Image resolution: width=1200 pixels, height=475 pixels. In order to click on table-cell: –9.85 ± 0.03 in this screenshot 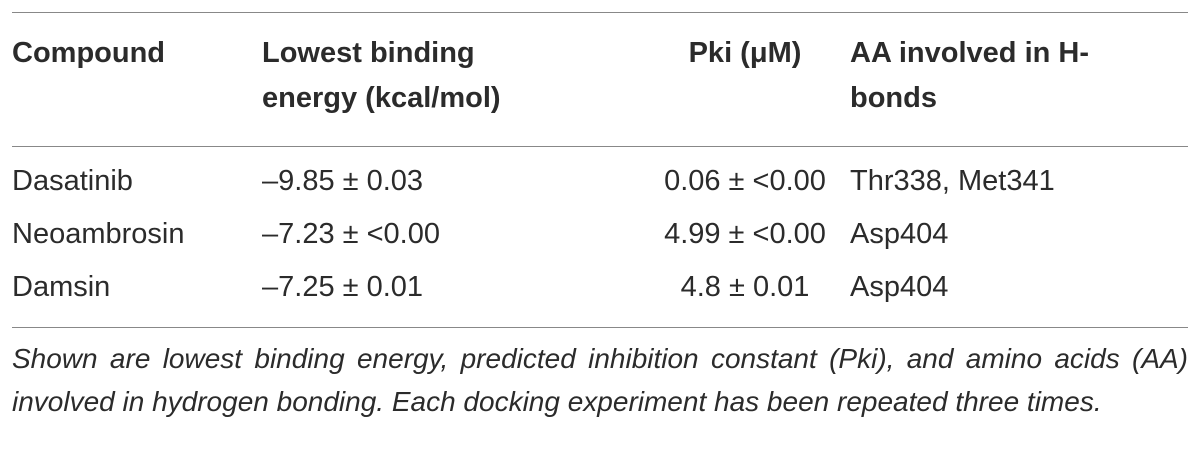, I will do `click(343, 181)`.